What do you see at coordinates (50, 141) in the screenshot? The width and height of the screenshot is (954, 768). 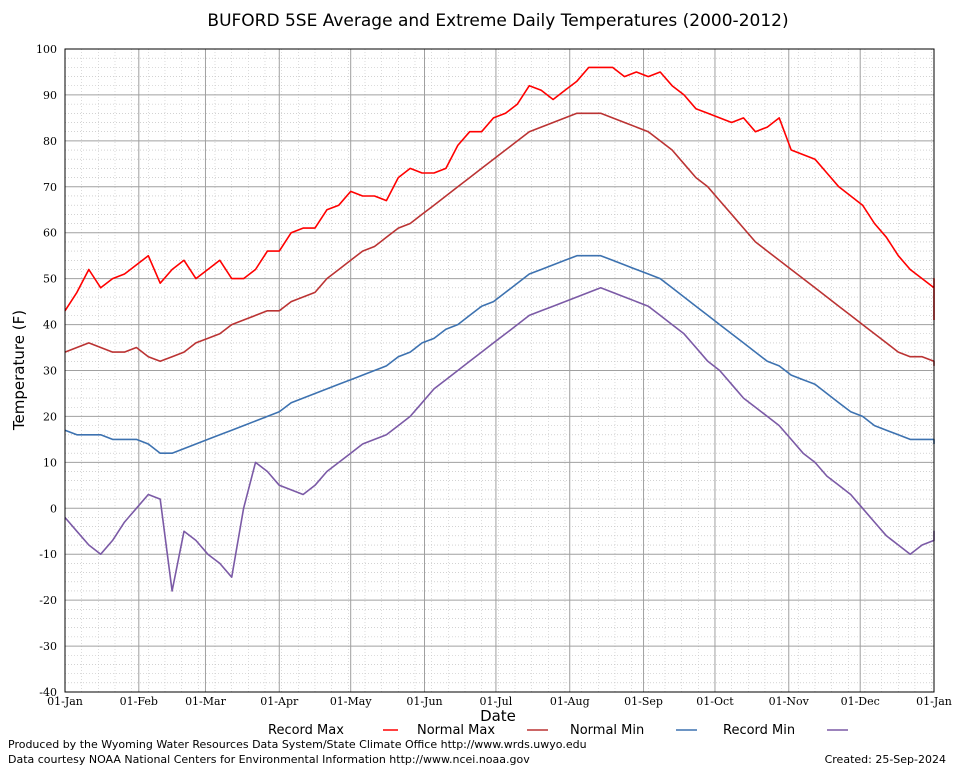 I see `y-tick-label: 80` at bounding box center [50, 141].